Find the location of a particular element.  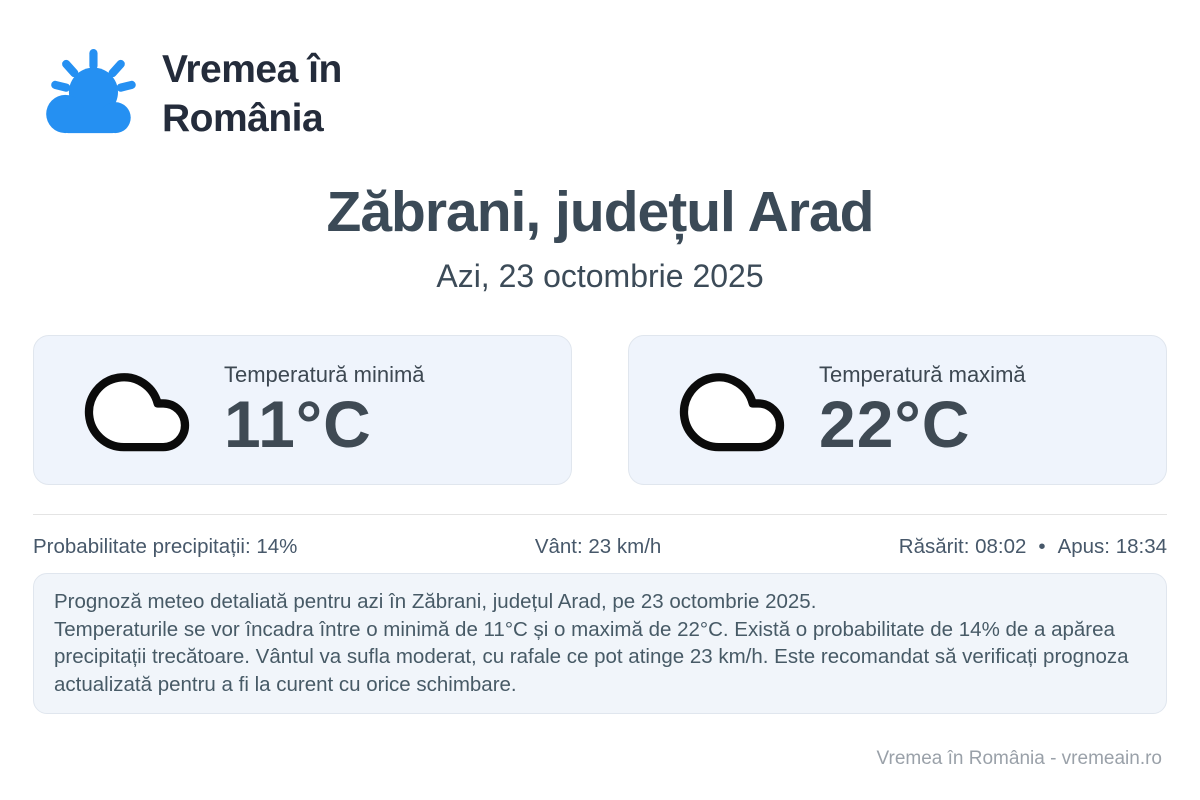

footer-credit: Vremea în România - vremeain.ro is located at coordinates (1019, 759).